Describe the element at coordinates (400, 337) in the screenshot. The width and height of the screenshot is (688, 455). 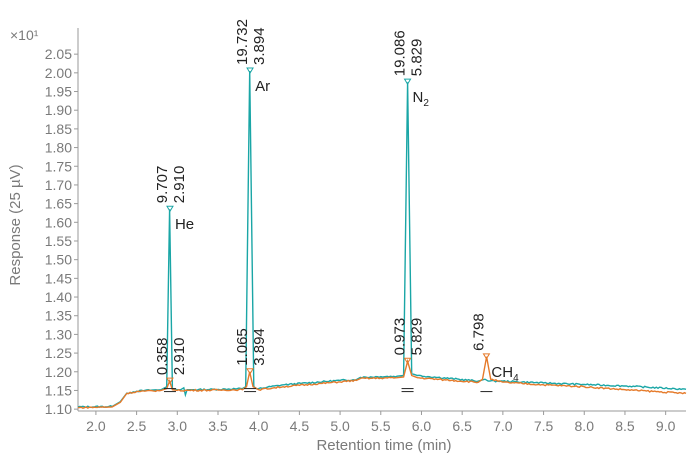
I see `peak-area-label: 0.973` at that location.